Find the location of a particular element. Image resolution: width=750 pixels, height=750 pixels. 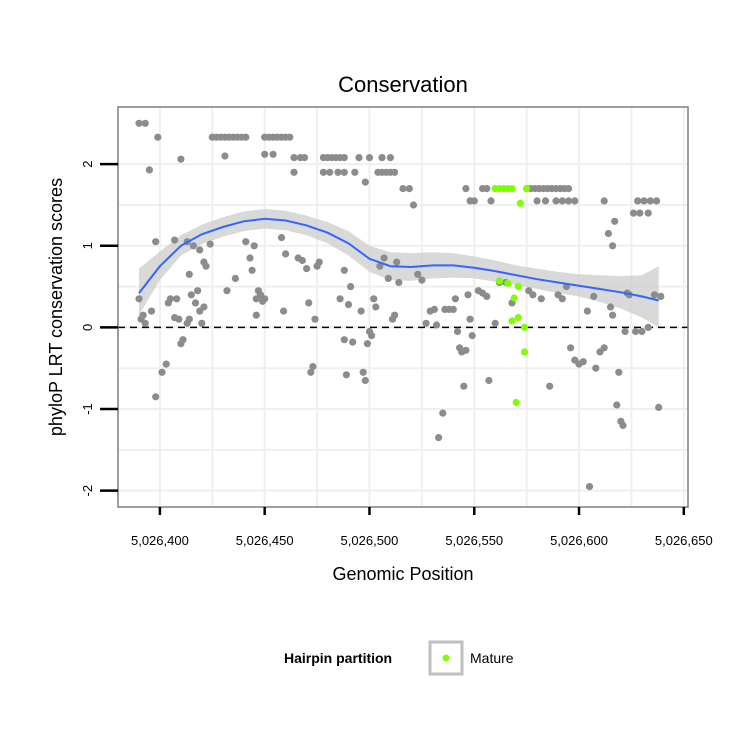

x-tick-label: 5,026,600 is located at coordinates (579, 540).